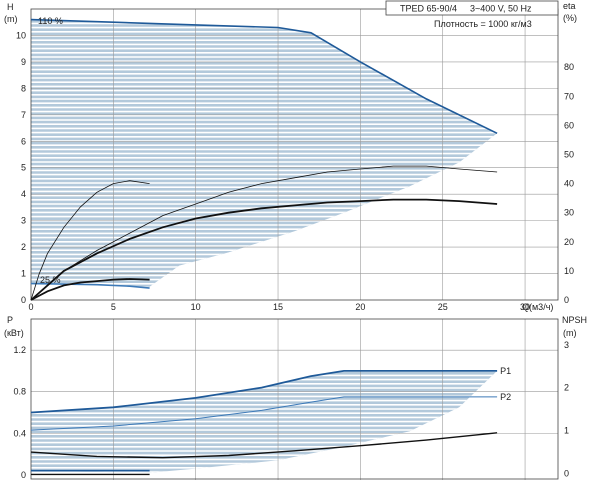 The image size is (592, 480). Describe the element at coordinates (443, 307) in the screenshot. I see `x-tick-label: 25` at that location.